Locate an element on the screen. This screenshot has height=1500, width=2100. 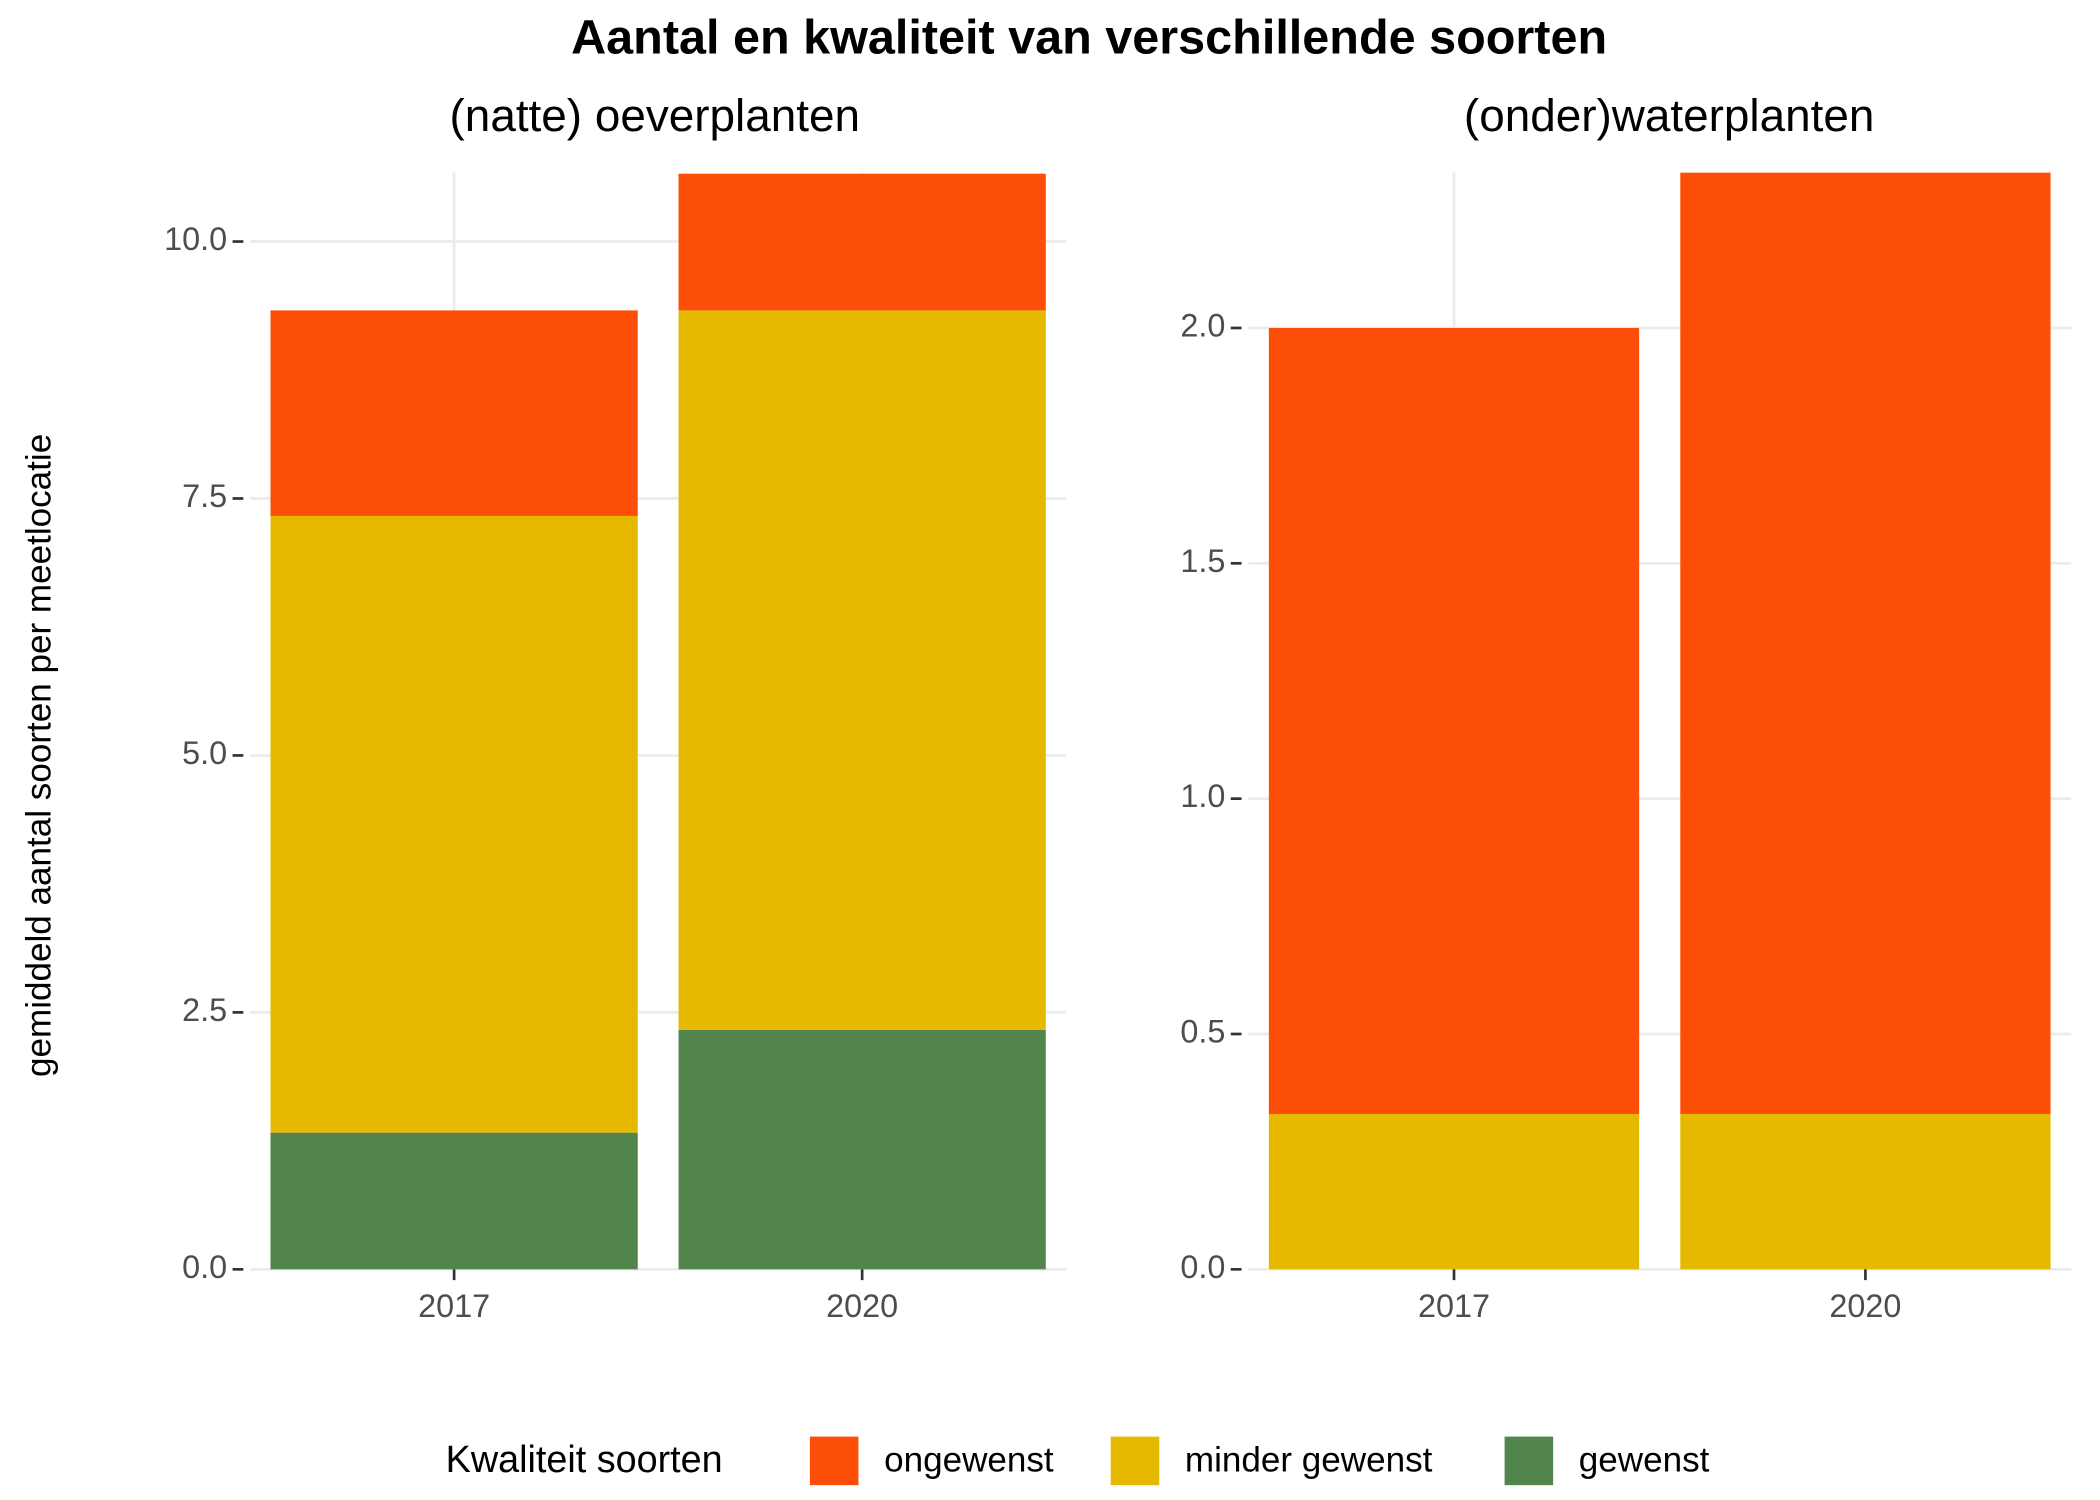
y-tick-label: 2.5 is located at coordinates (204, 1010).